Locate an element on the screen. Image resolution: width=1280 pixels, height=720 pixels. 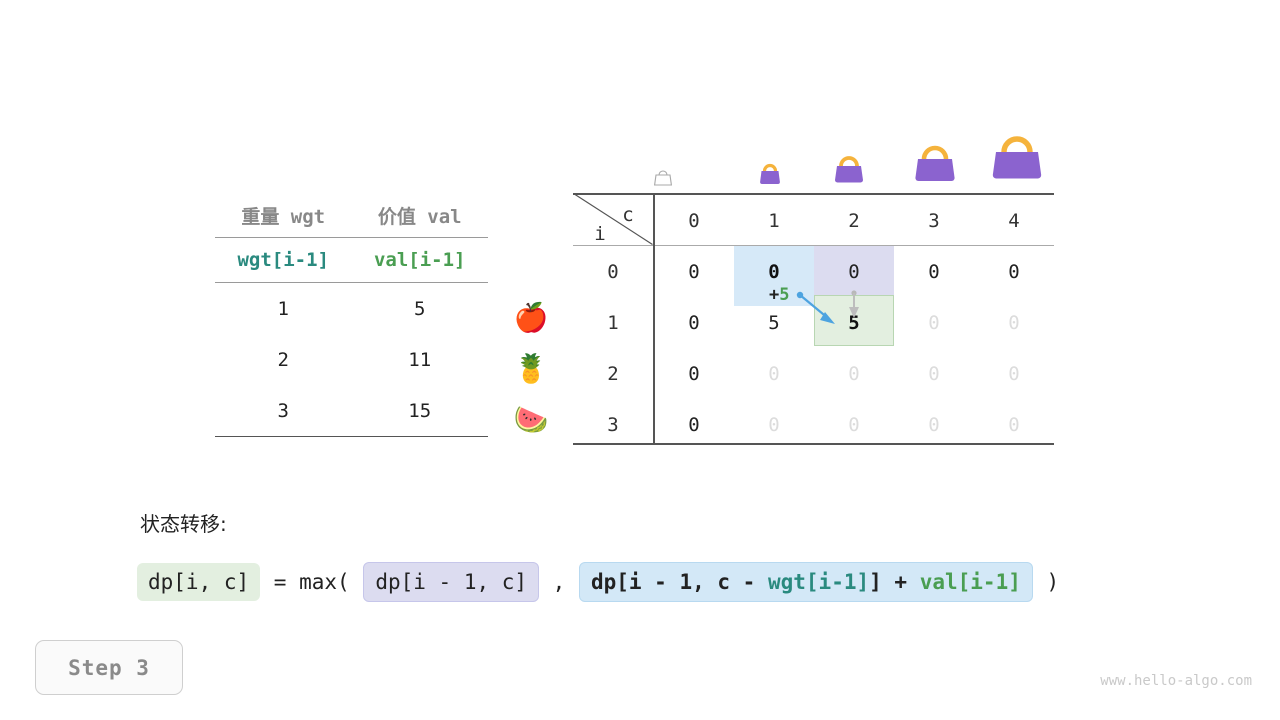
fruit-icon-column: 🍎 🍍 🍉 is located at coordinates (531, 368).